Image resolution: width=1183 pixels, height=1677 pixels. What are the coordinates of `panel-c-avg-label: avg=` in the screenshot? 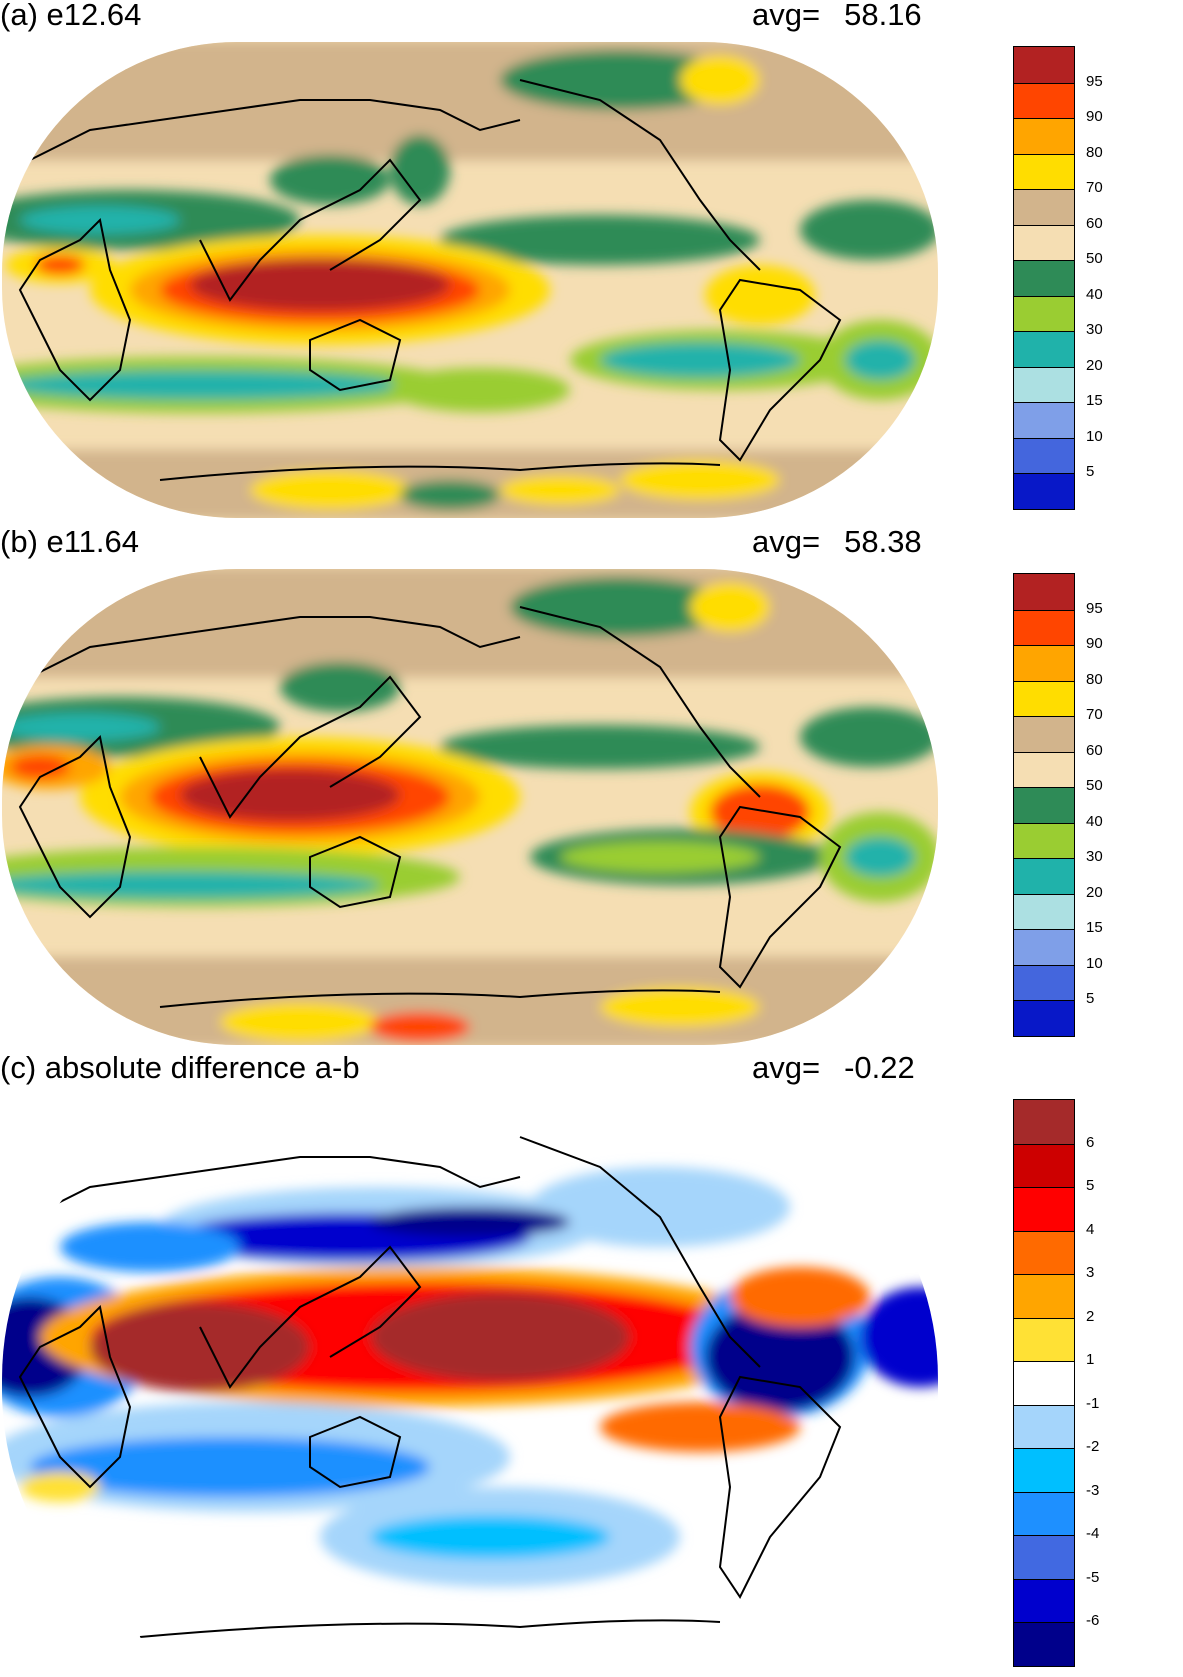 It's located at (786, 1067).